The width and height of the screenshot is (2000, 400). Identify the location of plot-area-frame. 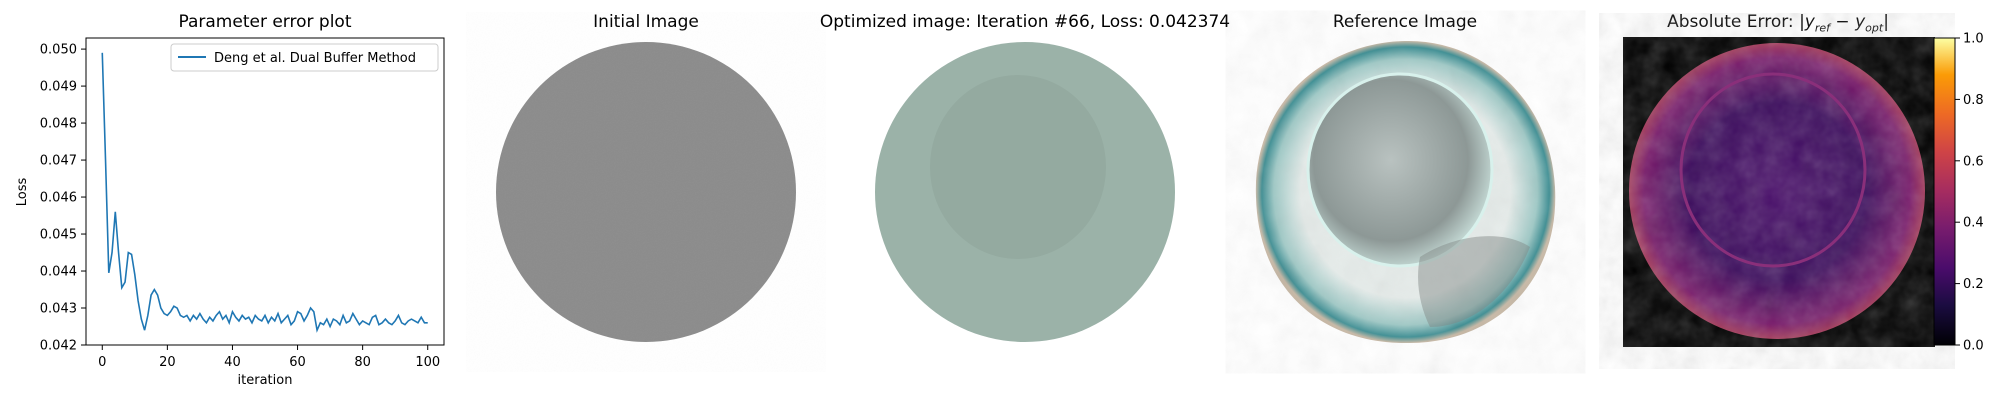
(265, 191).